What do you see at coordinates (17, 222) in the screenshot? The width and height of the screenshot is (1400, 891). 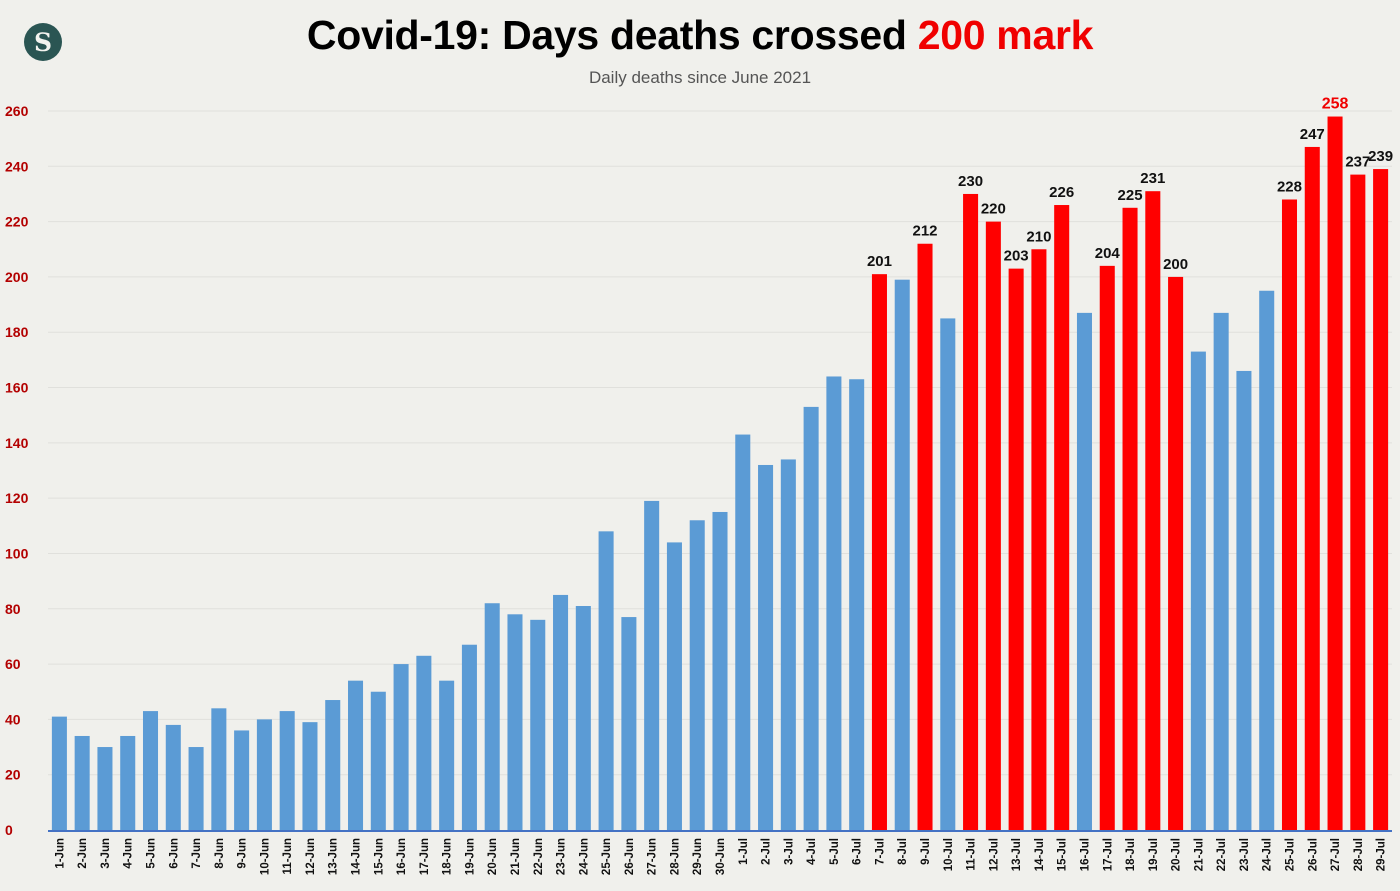 I see `y-tick-label: 220` at bounding box center [17, 222].